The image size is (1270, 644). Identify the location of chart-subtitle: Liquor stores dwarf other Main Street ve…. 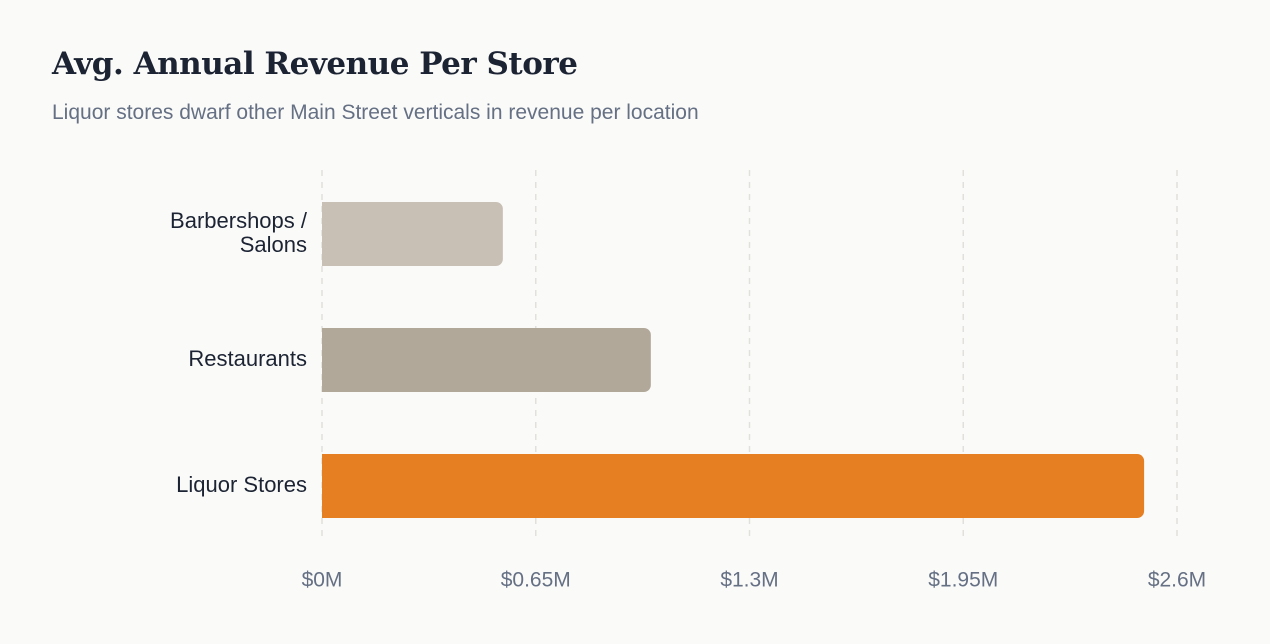
(375, 112).